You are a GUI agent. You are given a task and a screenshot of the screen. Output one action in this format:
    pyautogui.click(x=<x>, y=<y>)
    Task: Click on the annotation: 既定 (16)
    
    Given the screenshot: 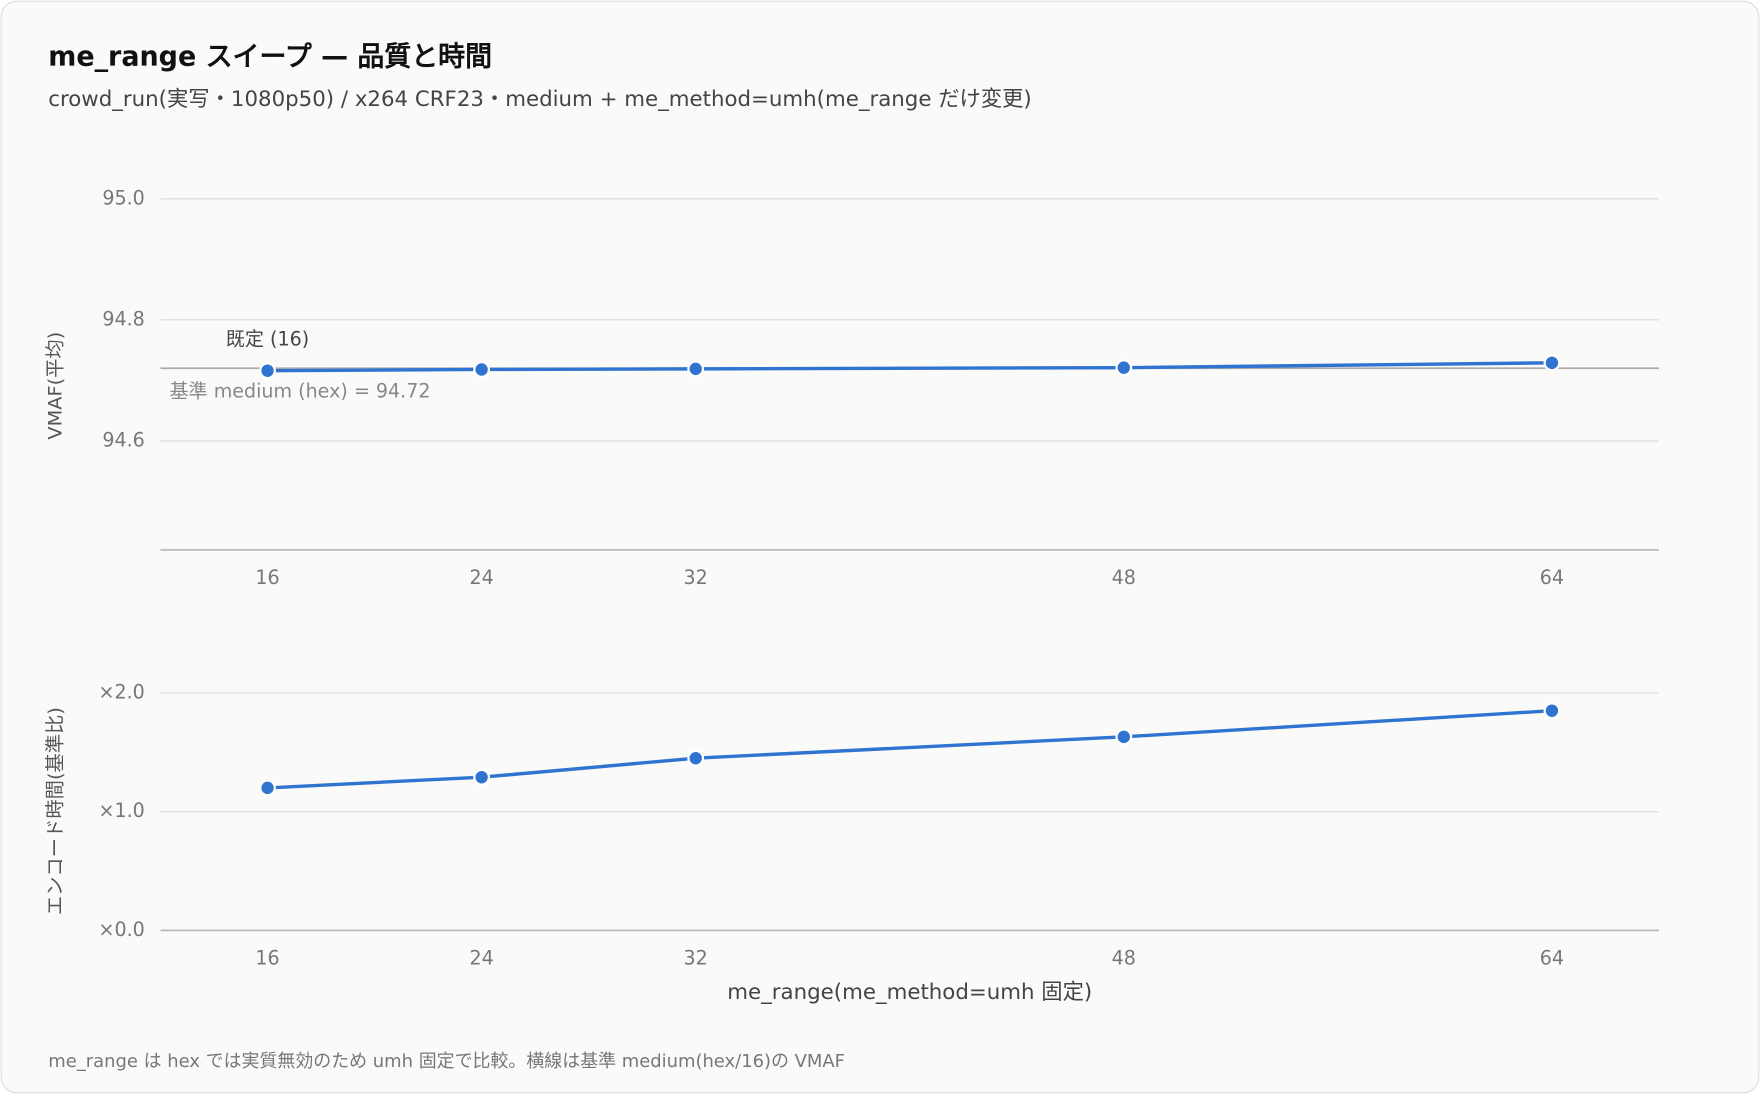 What is the action you would take?
    pyautogui.click(x=267, y=338)
    